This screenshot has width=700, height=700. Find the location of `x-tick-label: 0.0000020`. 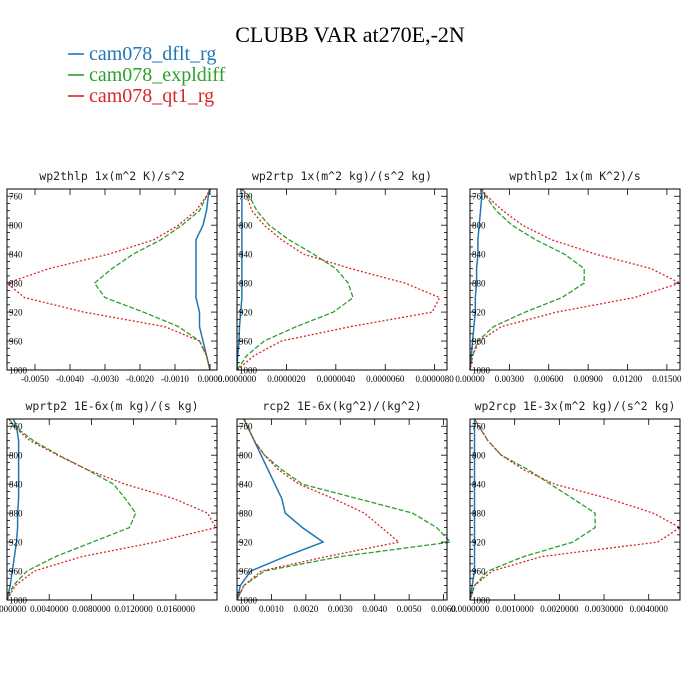

x-tick-label: 0.0000020 is located at coordinates (286, 379).